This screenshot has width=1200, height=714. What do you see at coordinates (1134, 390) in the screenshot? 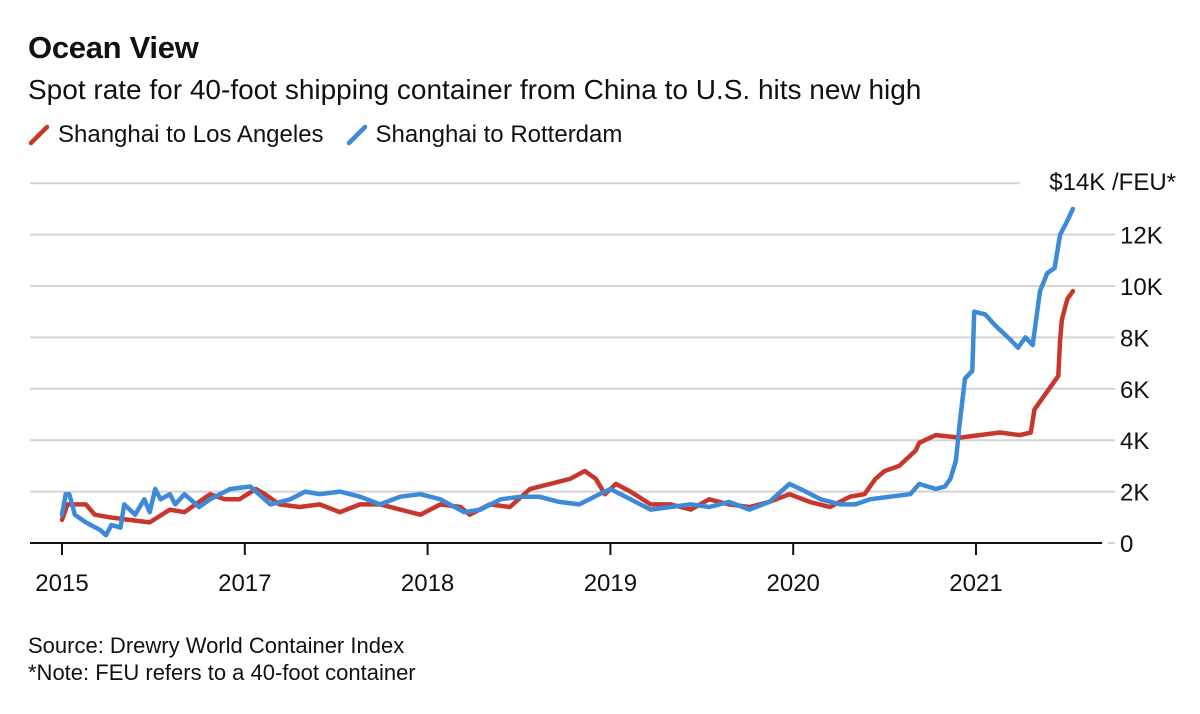
I see `y-tick-label: 6K` at bounding box center [1134, 390].